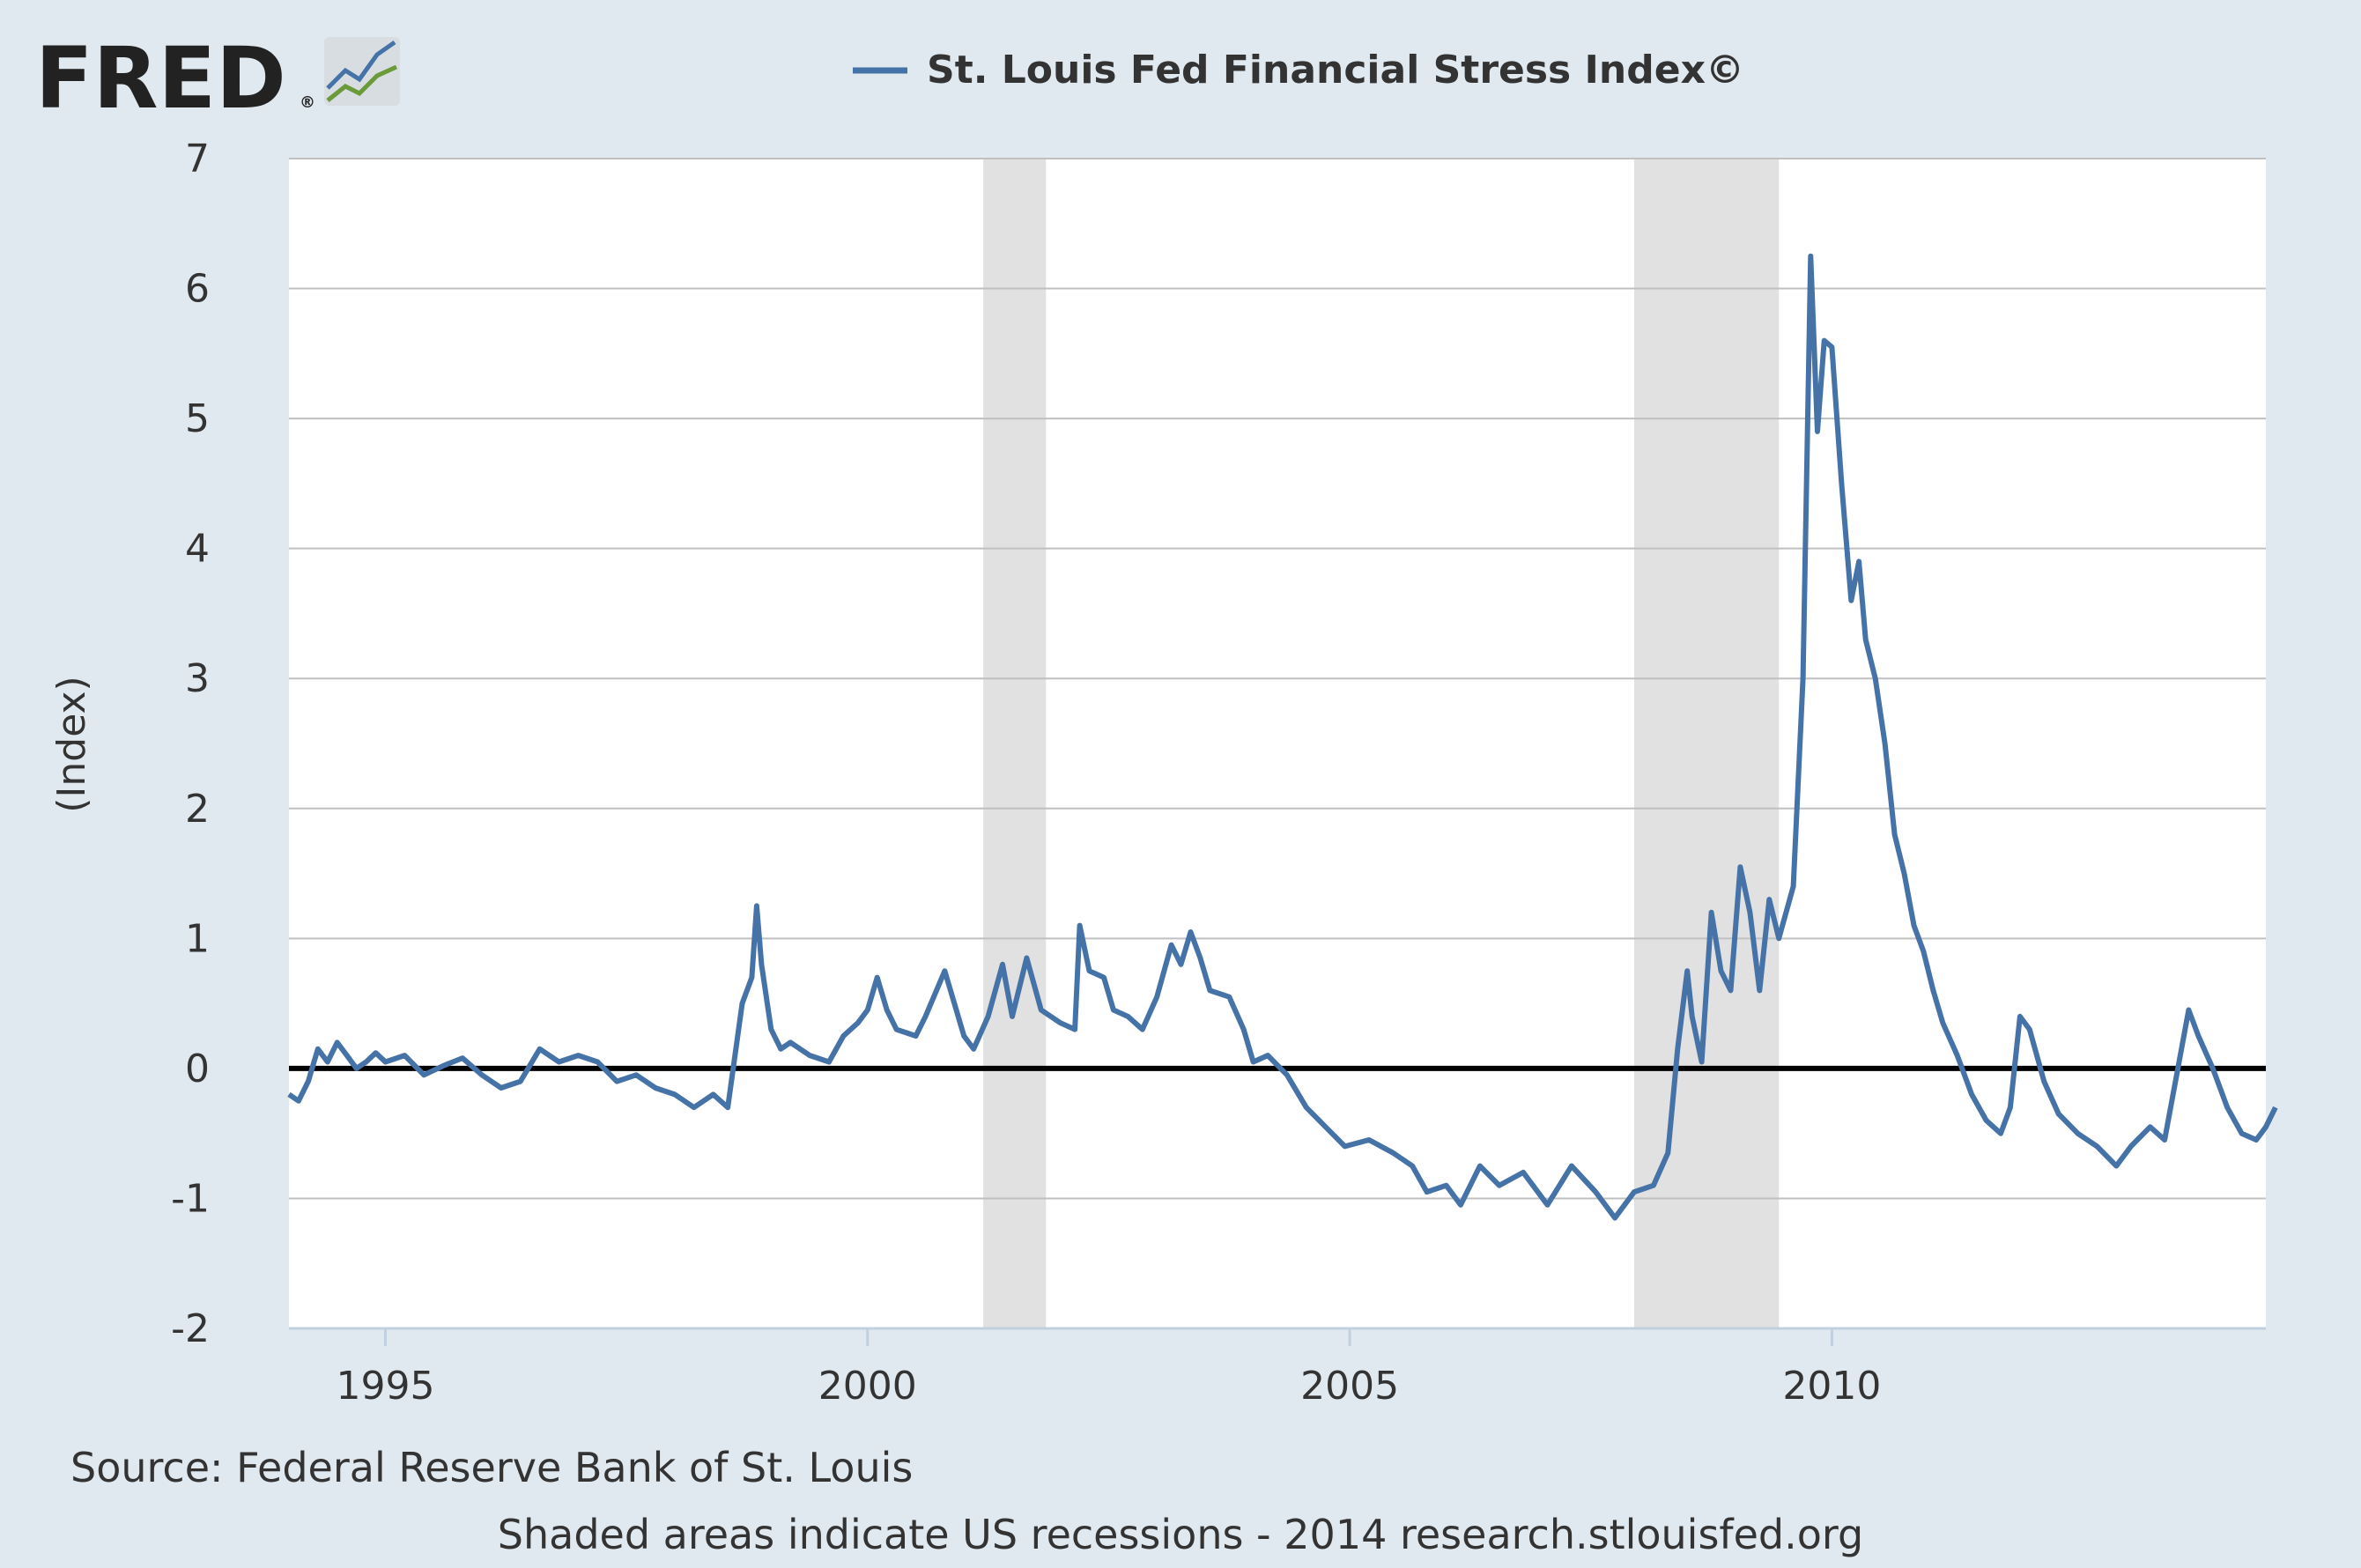 The image size is (2361, 1568). Describe the element at coordinates (190, 744) in the screenshot. I see `y-tick-labels: -2 -1 0 1 2 3 4 5 6 7` at that location.